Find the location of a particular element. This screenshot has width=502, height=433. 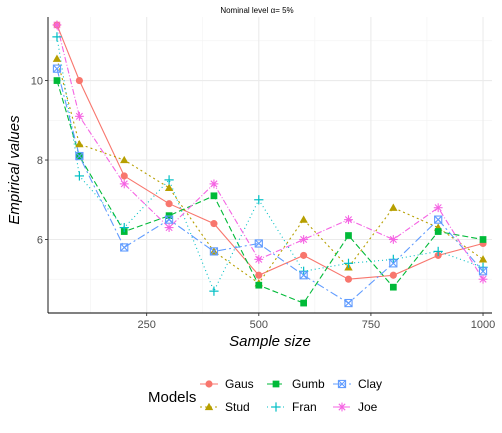

chart-title: Nominal level α= 5% is located at coordinates (256, 10).